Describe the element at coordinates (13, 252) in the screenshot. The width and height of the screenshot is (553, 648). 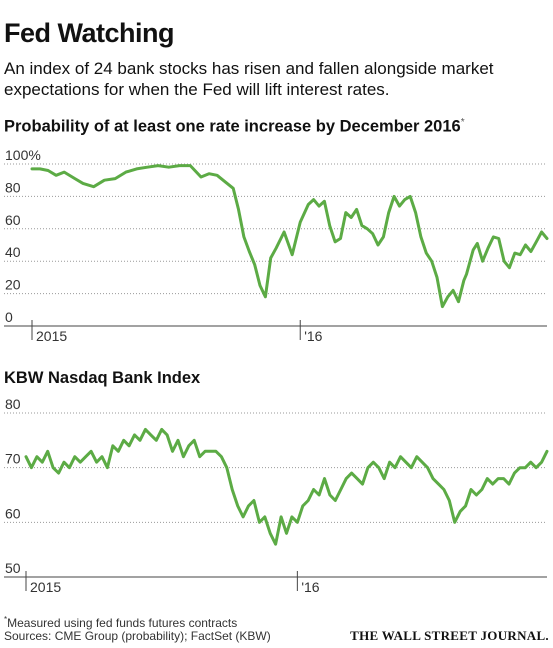
I see `chart-1-y-tick-label: 40` at that location.